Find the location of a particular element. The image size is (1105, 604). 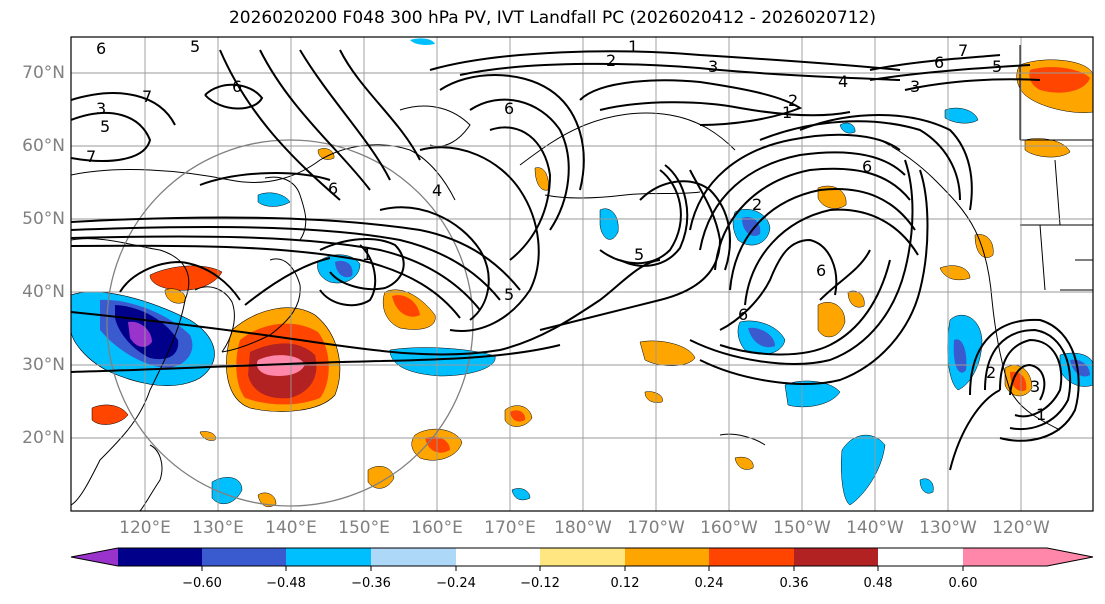

lon-label: 140°E is located at coordinates (291, 528).